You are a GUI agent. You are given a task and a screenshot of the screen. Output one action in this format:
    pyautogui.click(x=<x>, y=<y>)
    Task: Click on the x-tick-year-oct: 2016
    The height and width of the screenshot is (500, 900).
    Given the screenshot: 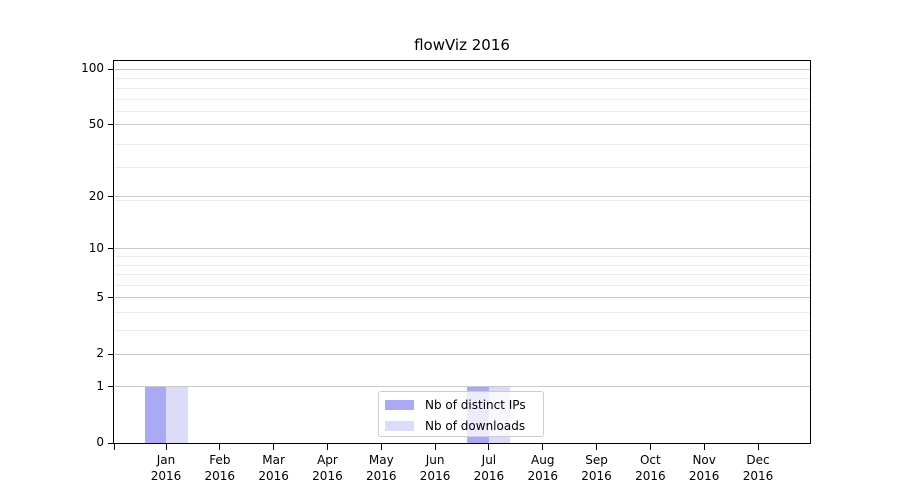 What is the action you would take?
    pyautogui.click(x=650, y=476)
    